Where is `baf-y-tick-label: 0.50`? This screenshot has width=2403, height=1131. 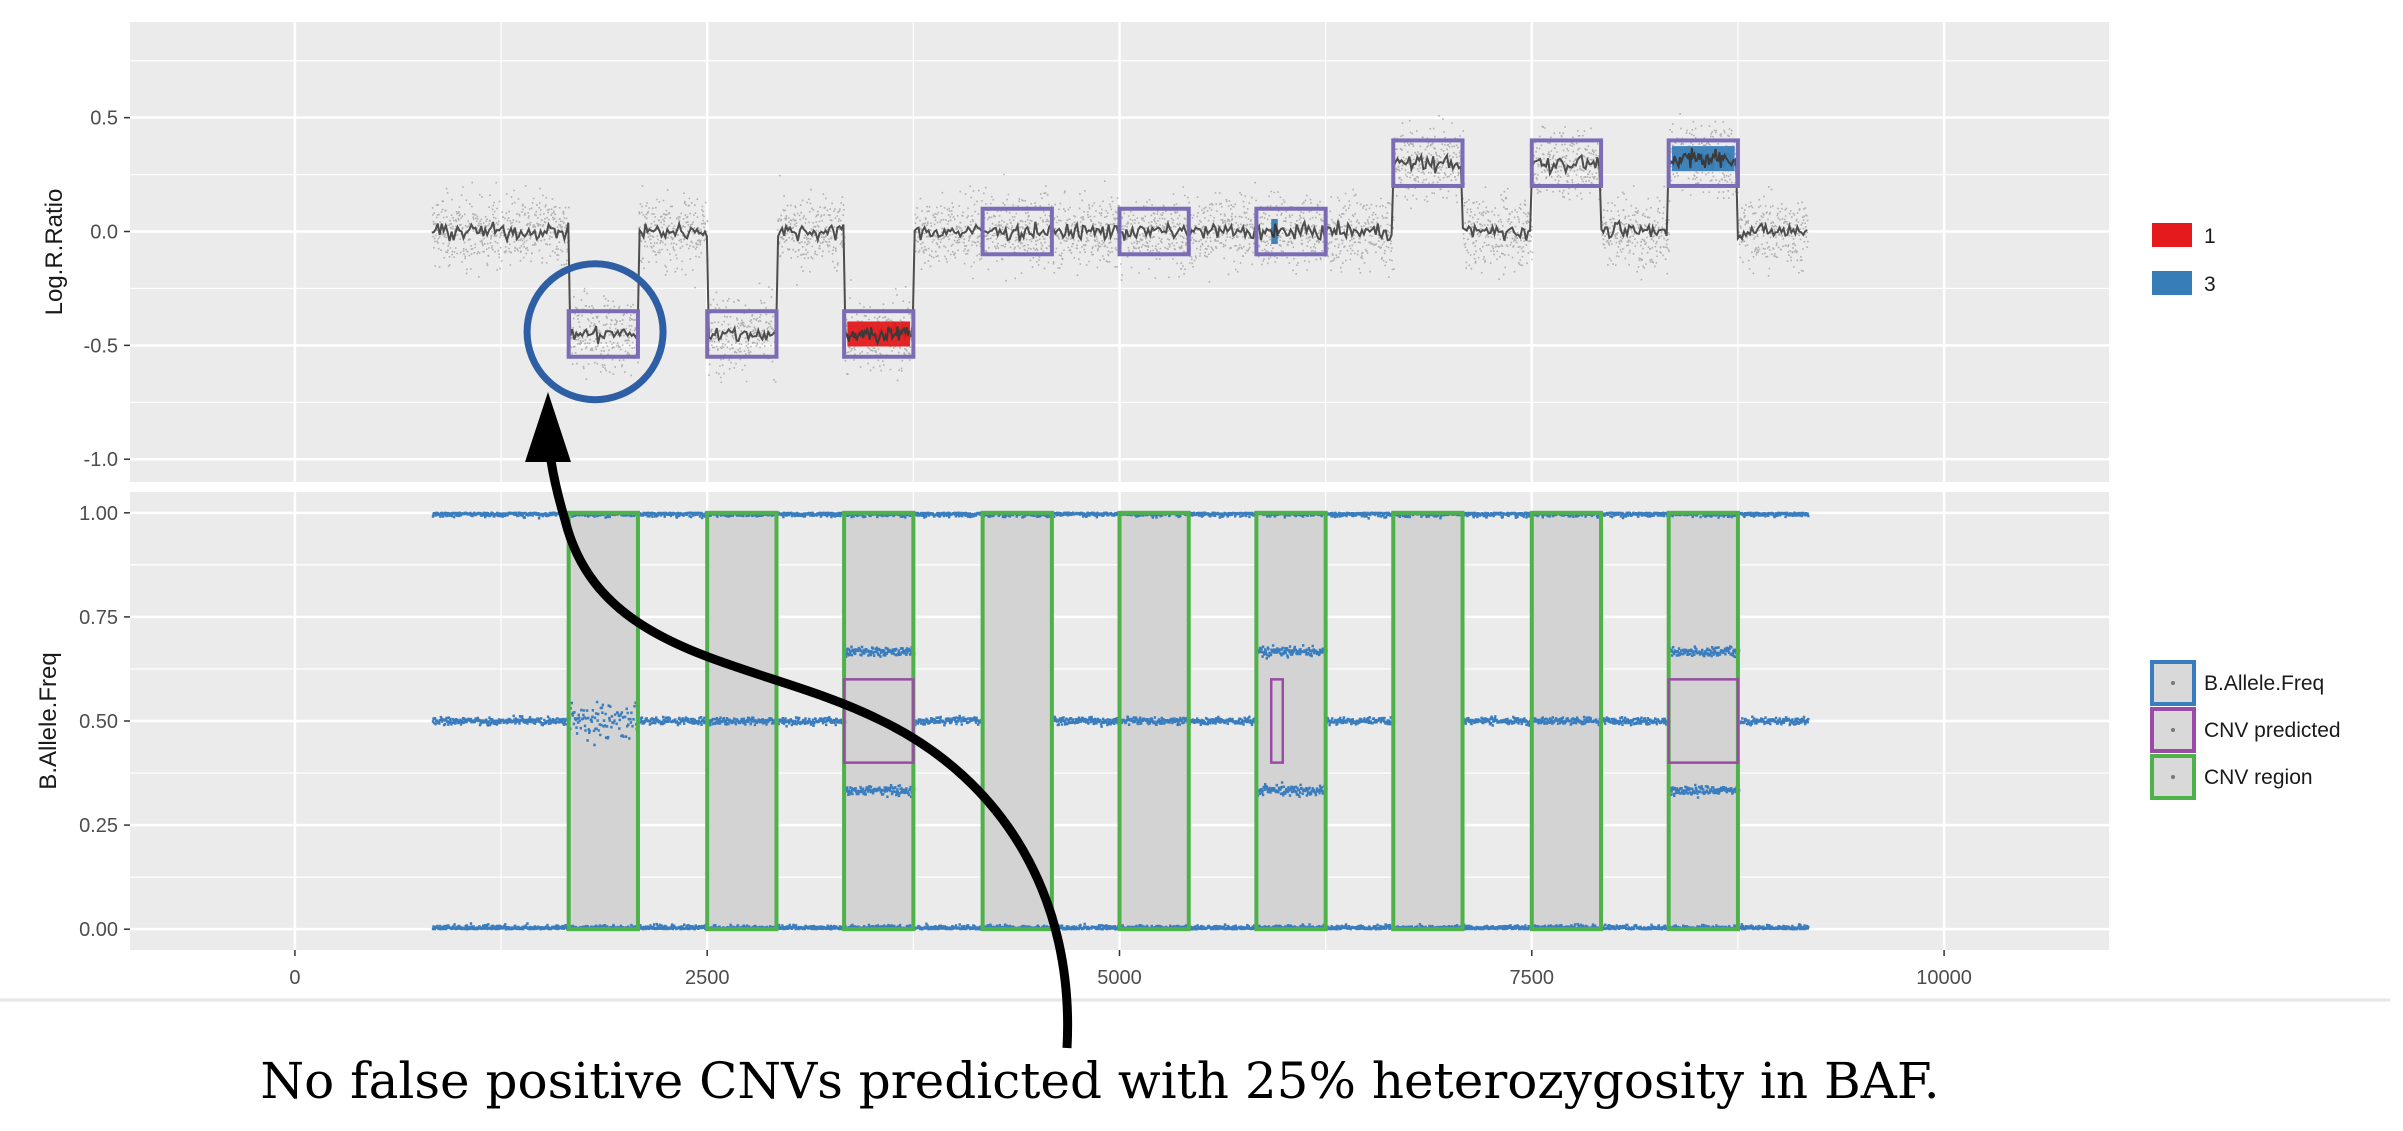 baf-y-tick-label: 0.50 is located at coordinates (98, 722).